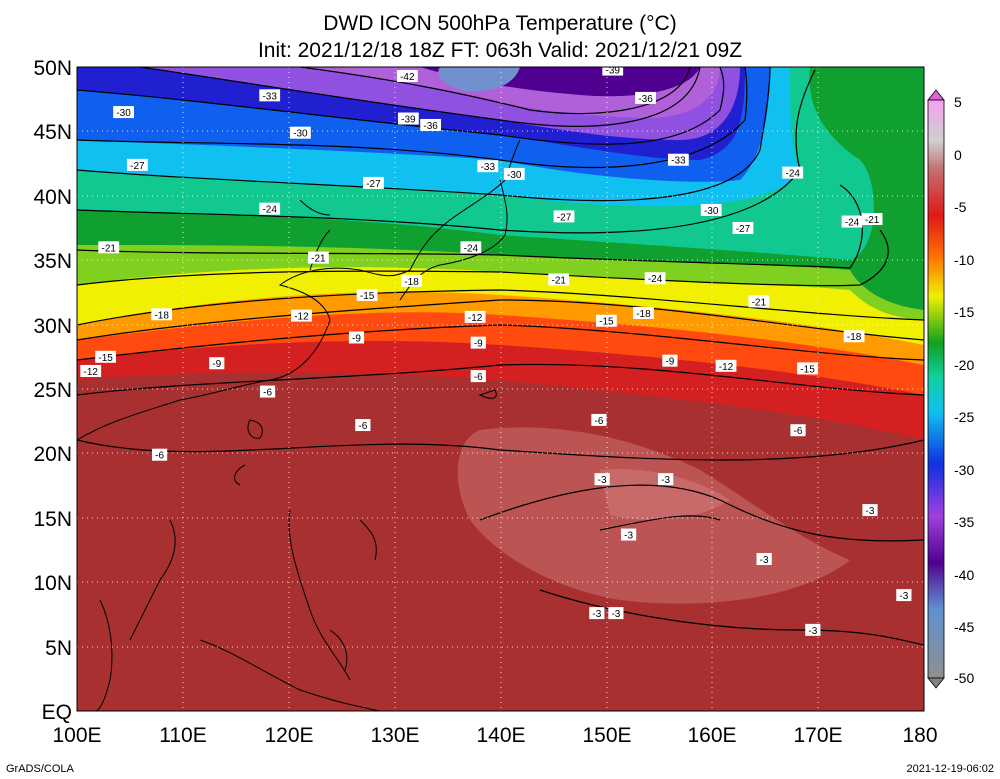  Describe the element at coordinates (606, 735) in the screenshot. I see `lon-tick-label: 150E` at that location.